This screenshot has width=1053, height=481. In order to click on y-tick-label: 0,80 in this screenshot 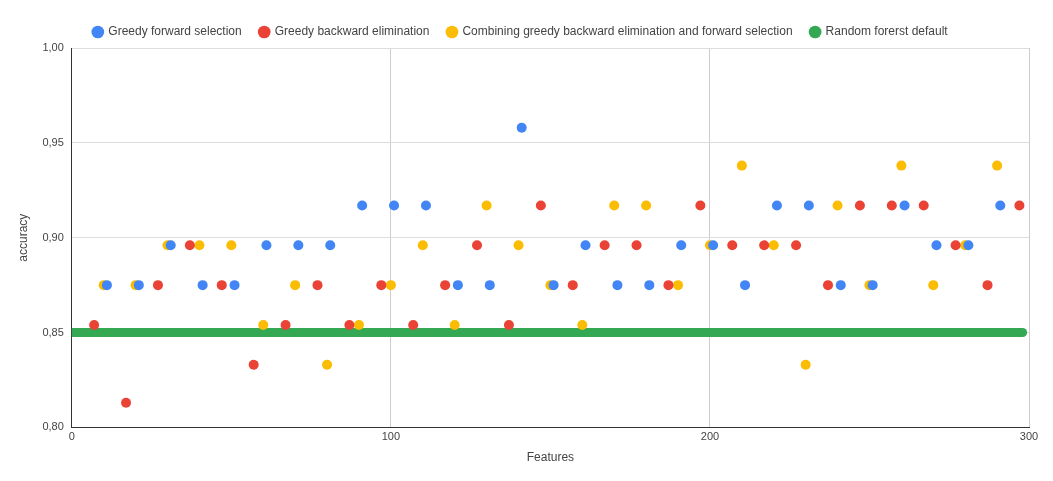, I will do `click(53, 426)`.